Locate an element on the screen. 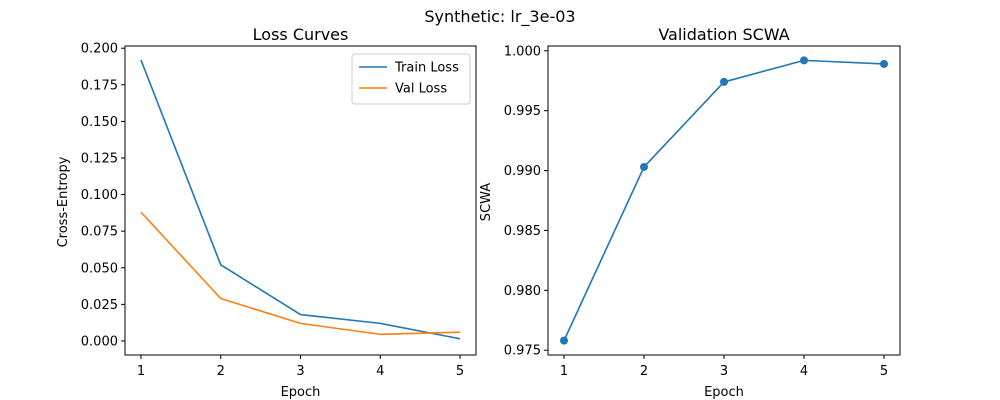  y-tick-label: 1.000 is located at coordinates (522, 51).